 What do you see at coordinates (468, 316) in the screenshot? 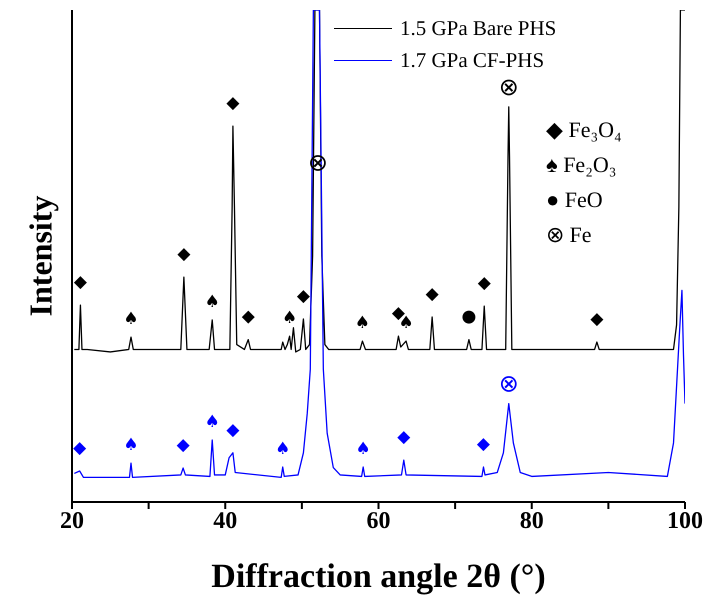
I see `annotation: ●` at bounding box center [468, 316].